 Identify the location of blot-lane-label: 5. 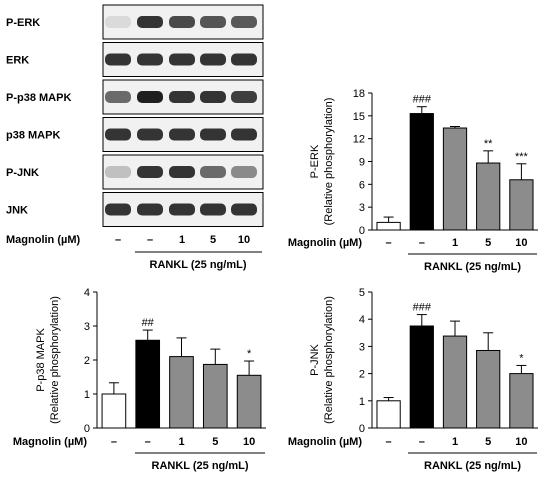
(213, 240).